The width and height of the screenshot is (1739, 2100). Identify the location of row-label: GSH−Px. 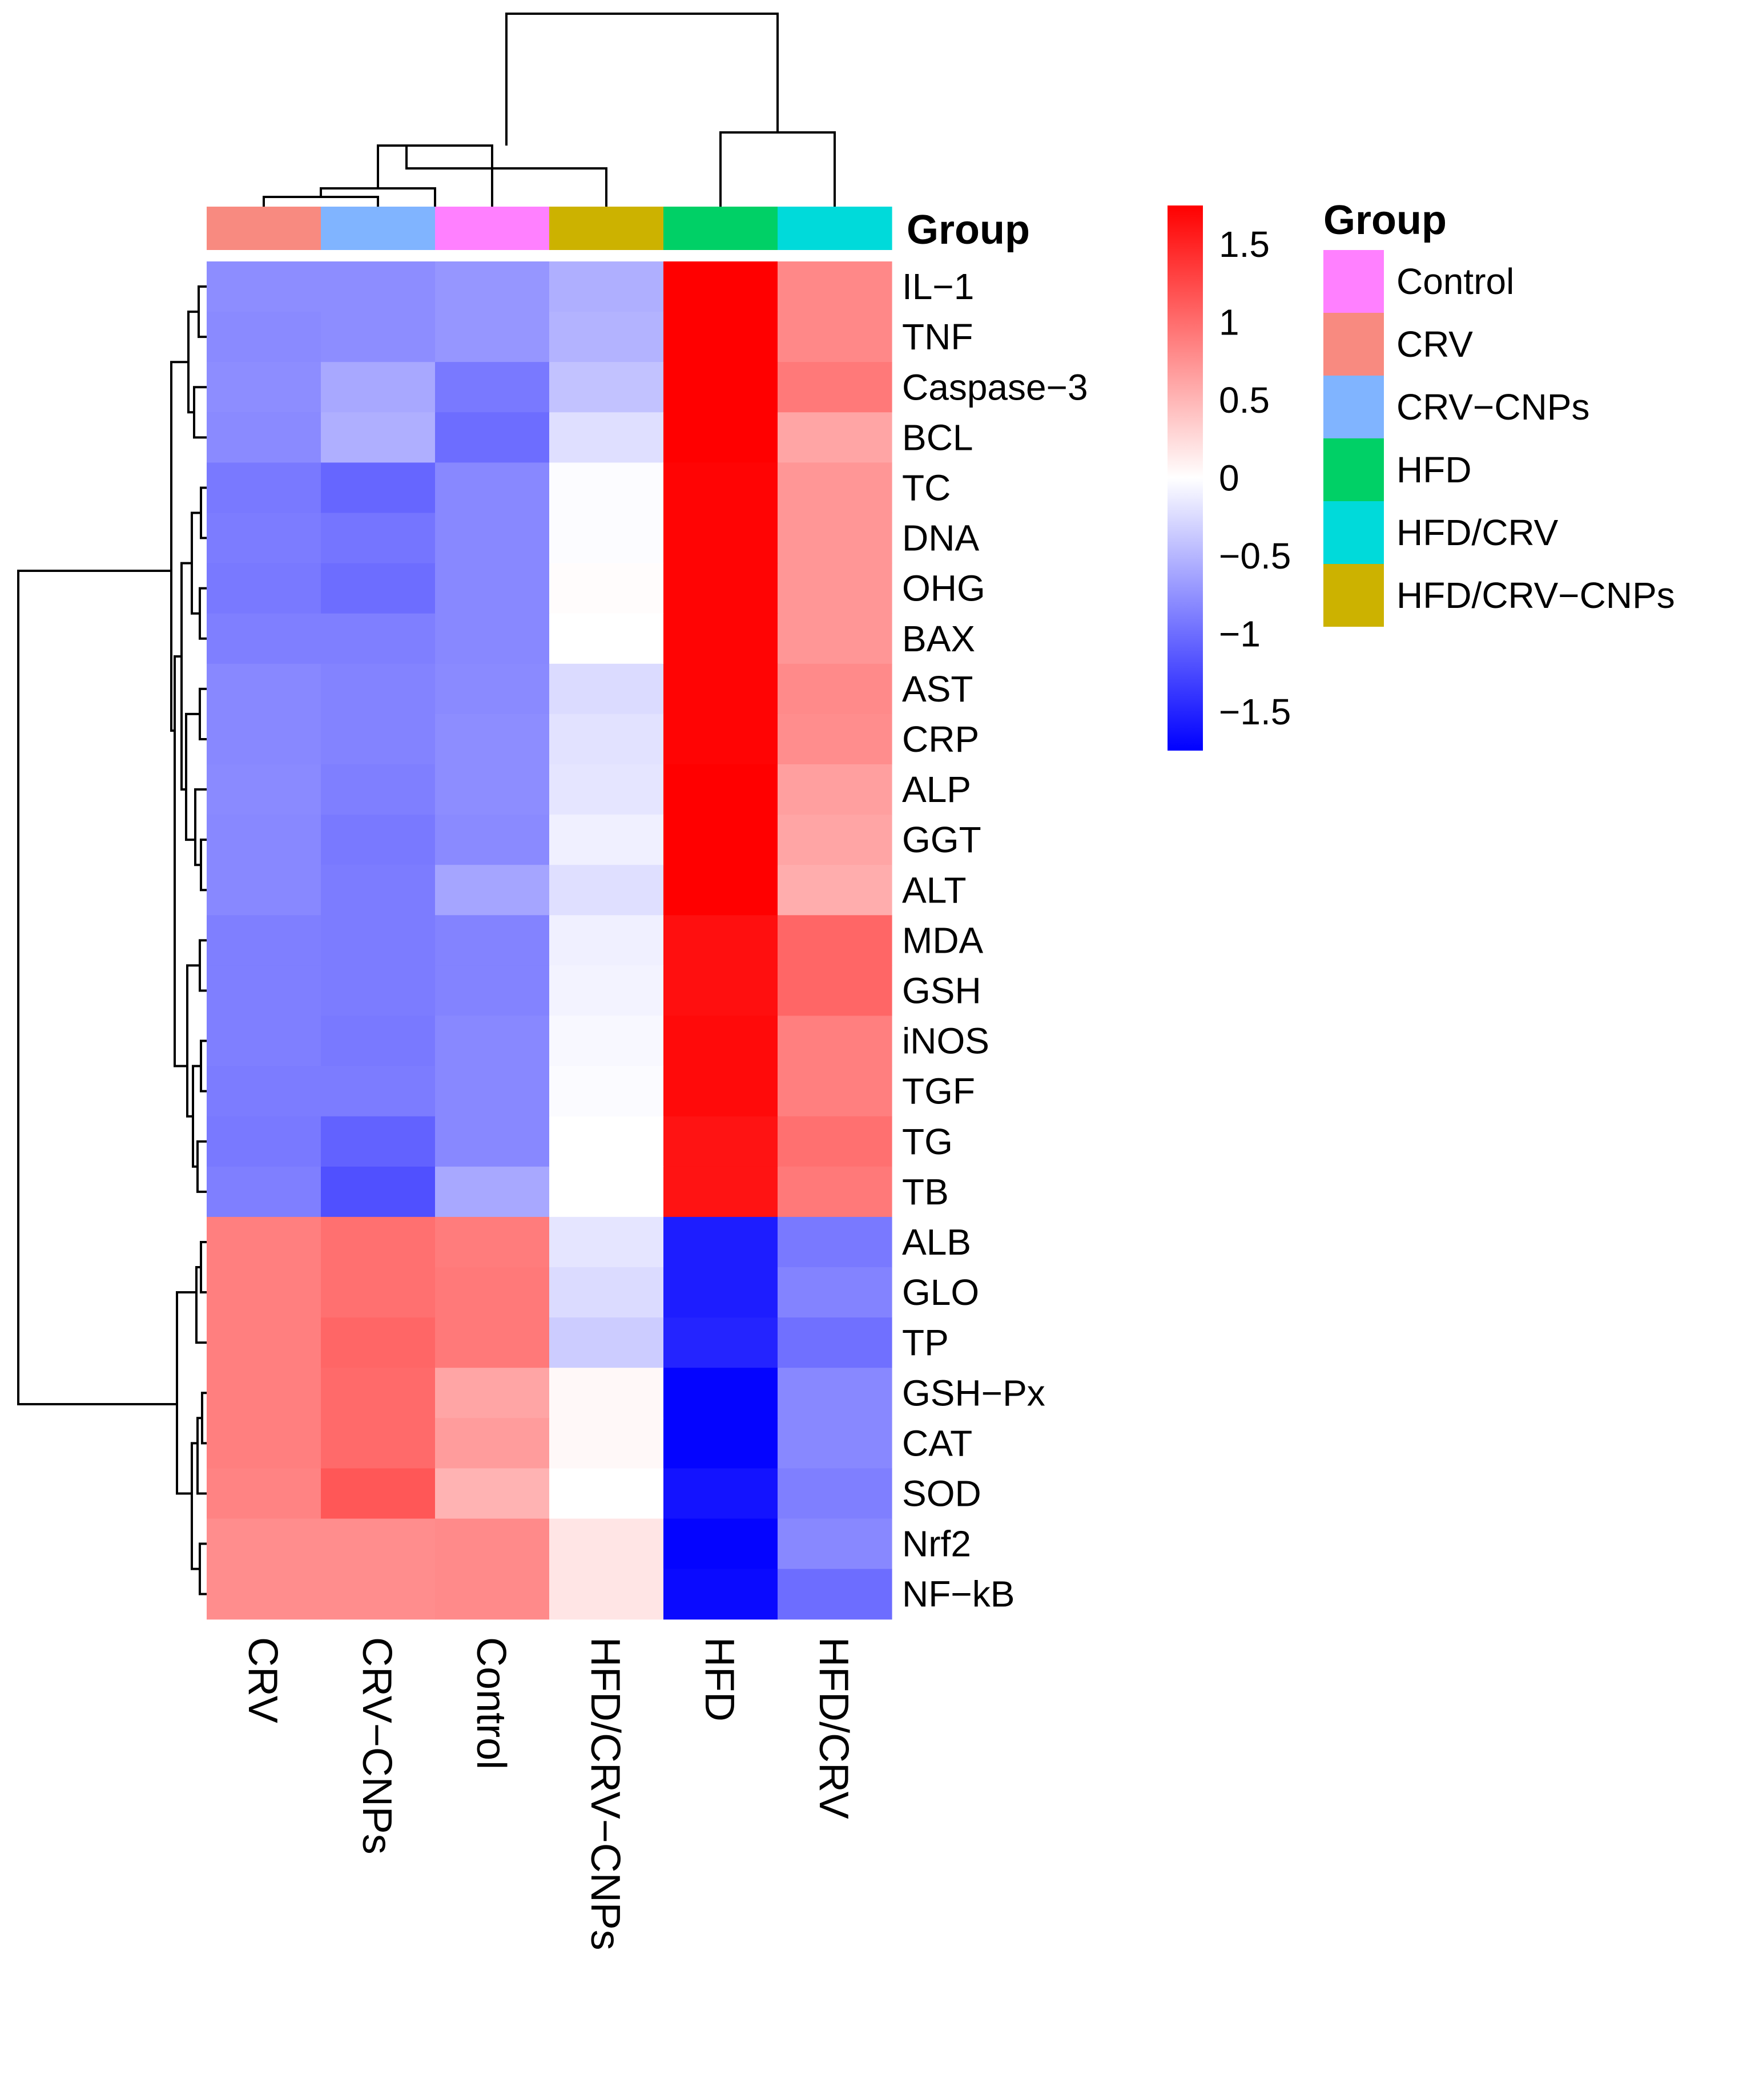
(974, 1392).